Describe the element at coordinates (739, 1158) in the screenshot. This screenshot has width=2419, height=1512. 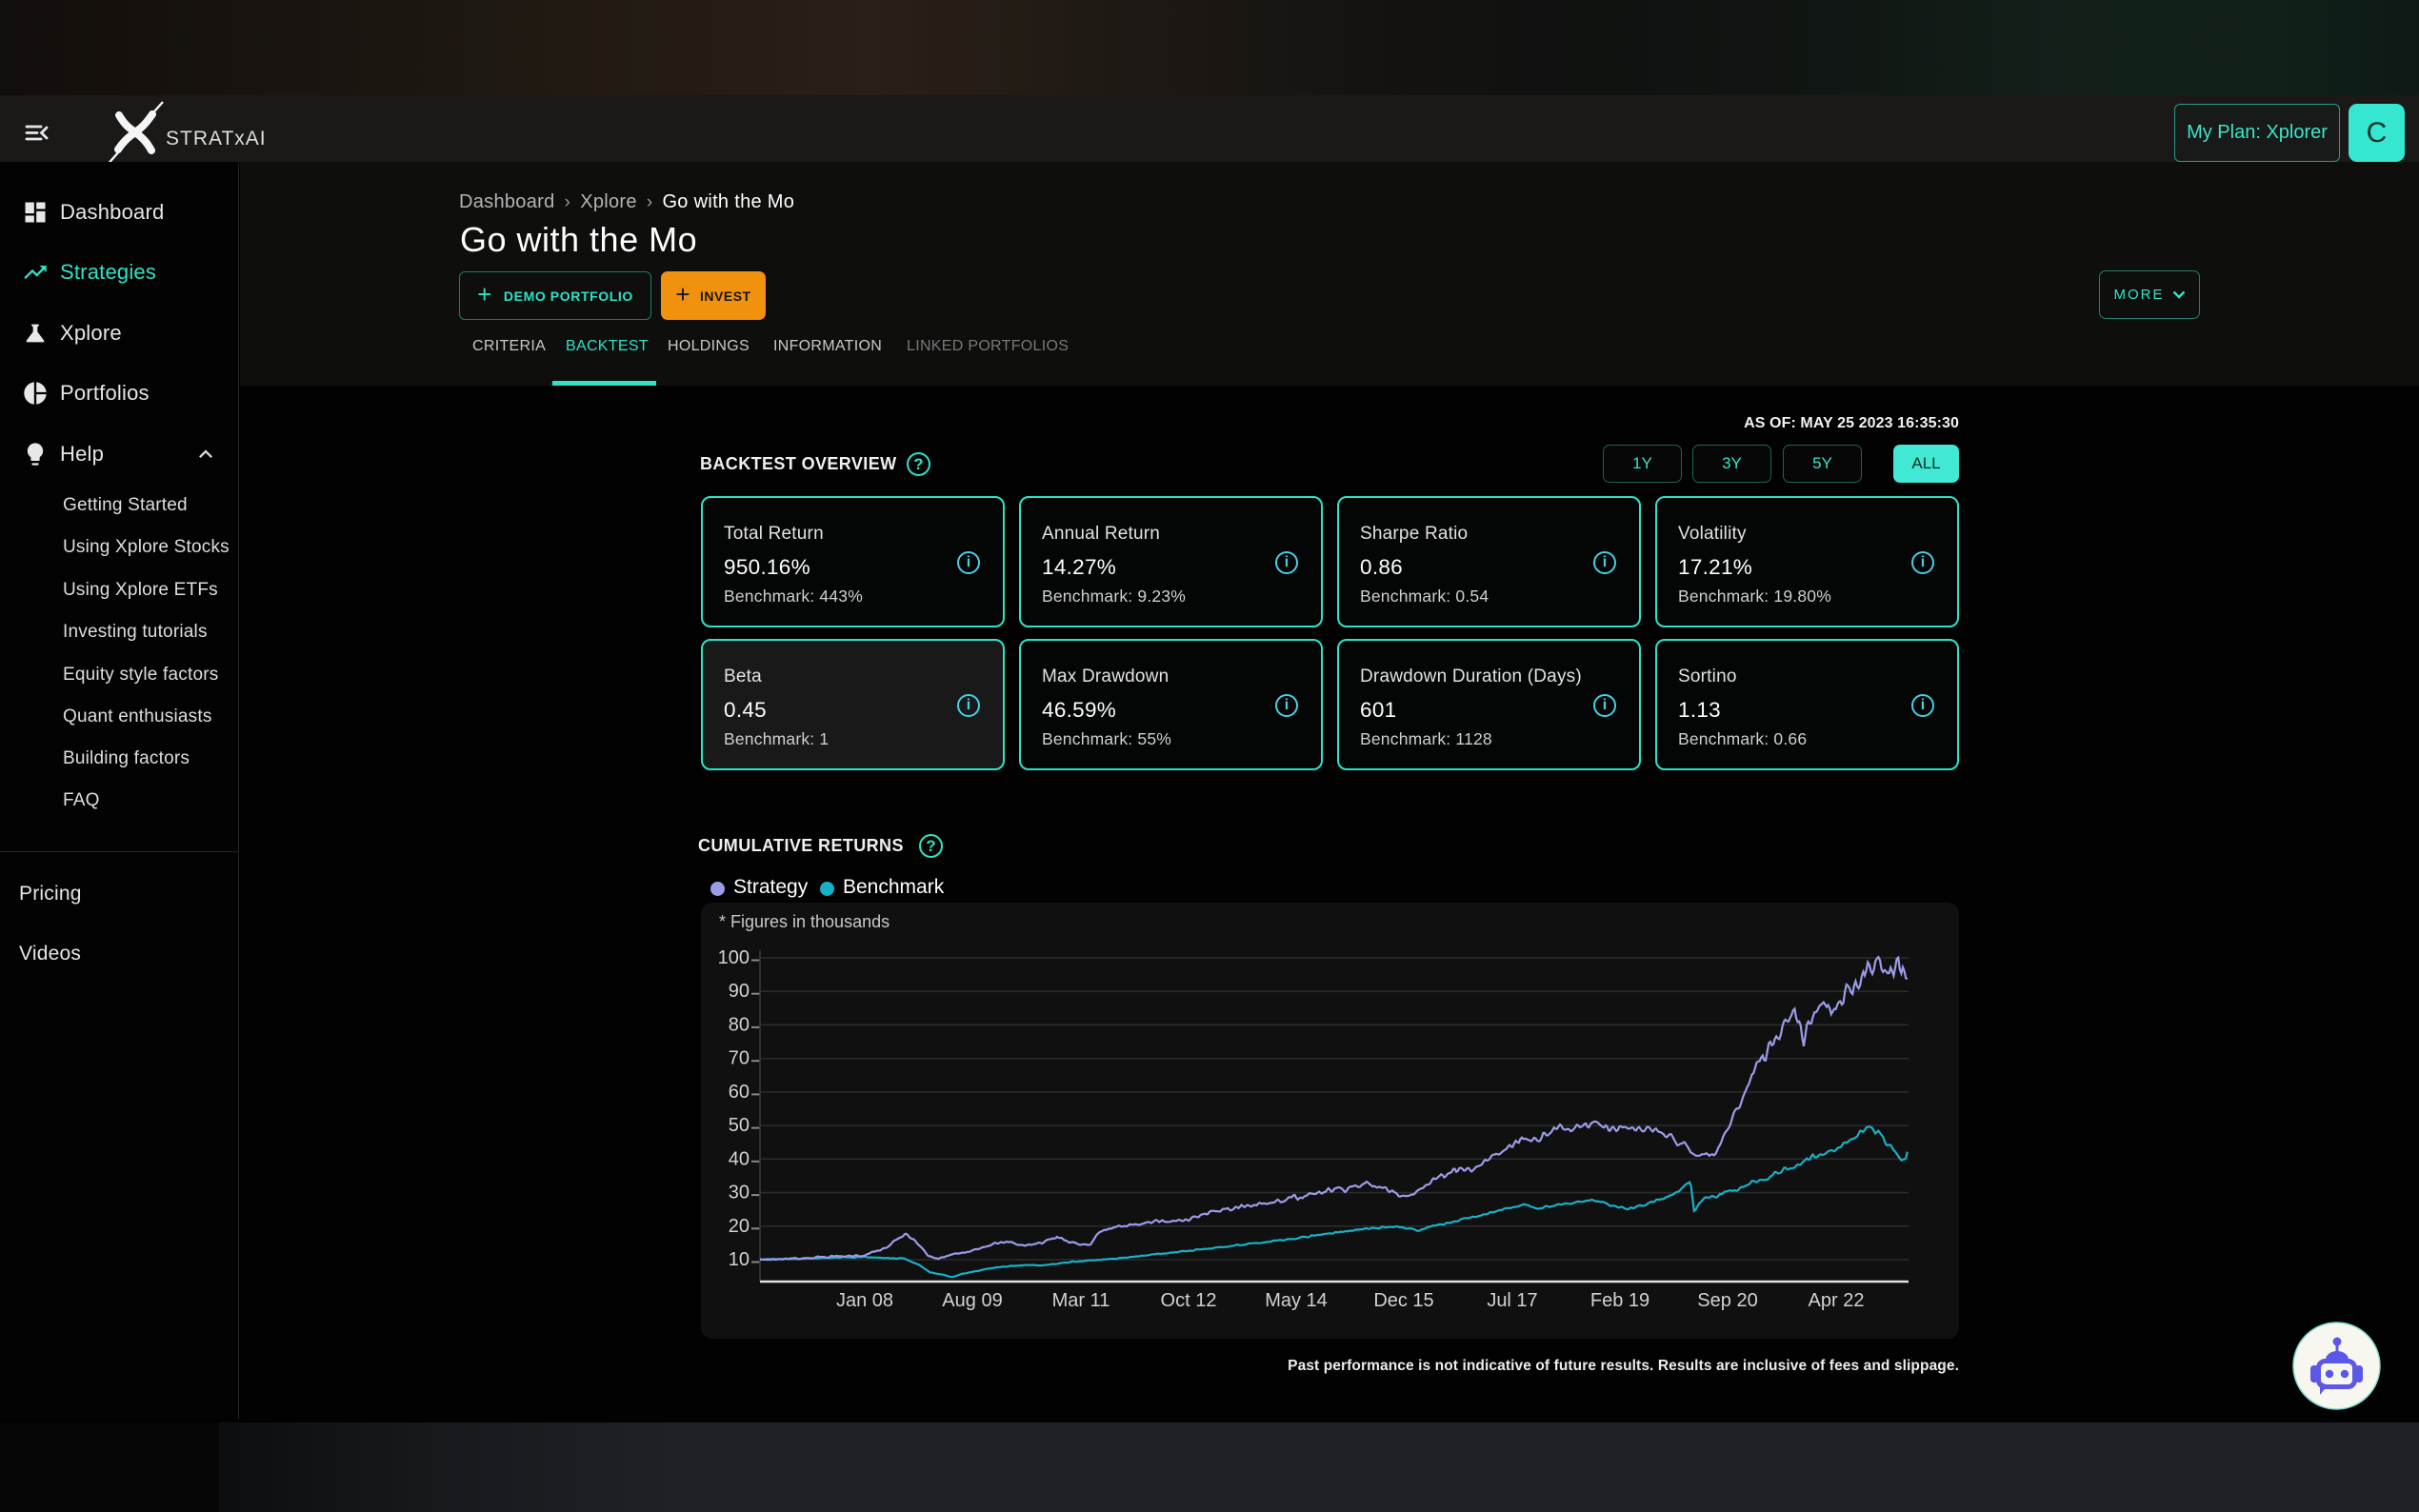
I see `svg-text: 40` at that location.